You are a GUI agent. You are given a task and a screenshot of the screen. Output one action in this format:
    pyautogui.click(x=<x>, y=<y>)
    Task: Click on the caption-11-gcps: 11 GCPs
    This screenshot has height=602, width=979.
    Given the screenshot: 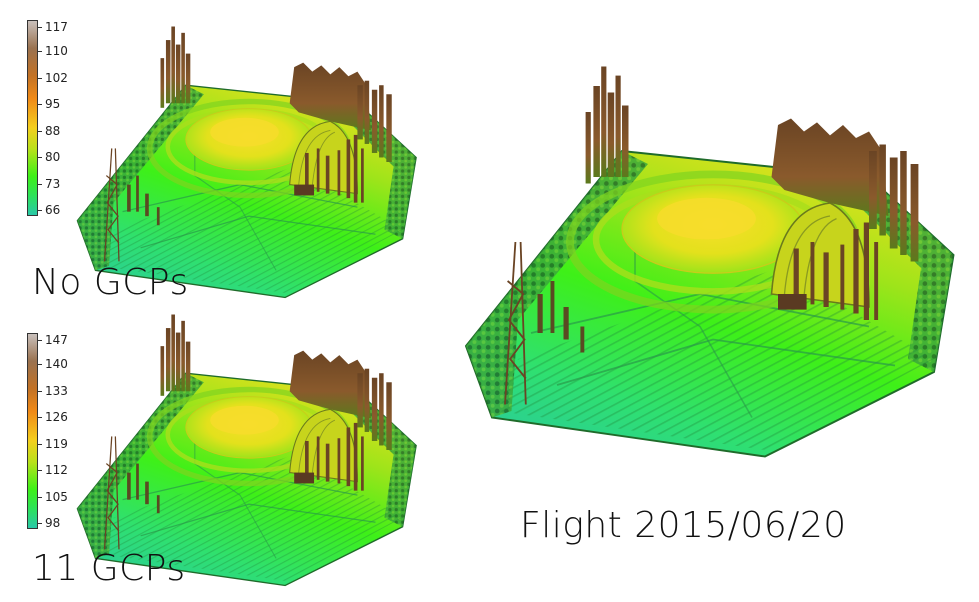 What is the action you would take?
    pyautogui.click(x=109, y=568)
    